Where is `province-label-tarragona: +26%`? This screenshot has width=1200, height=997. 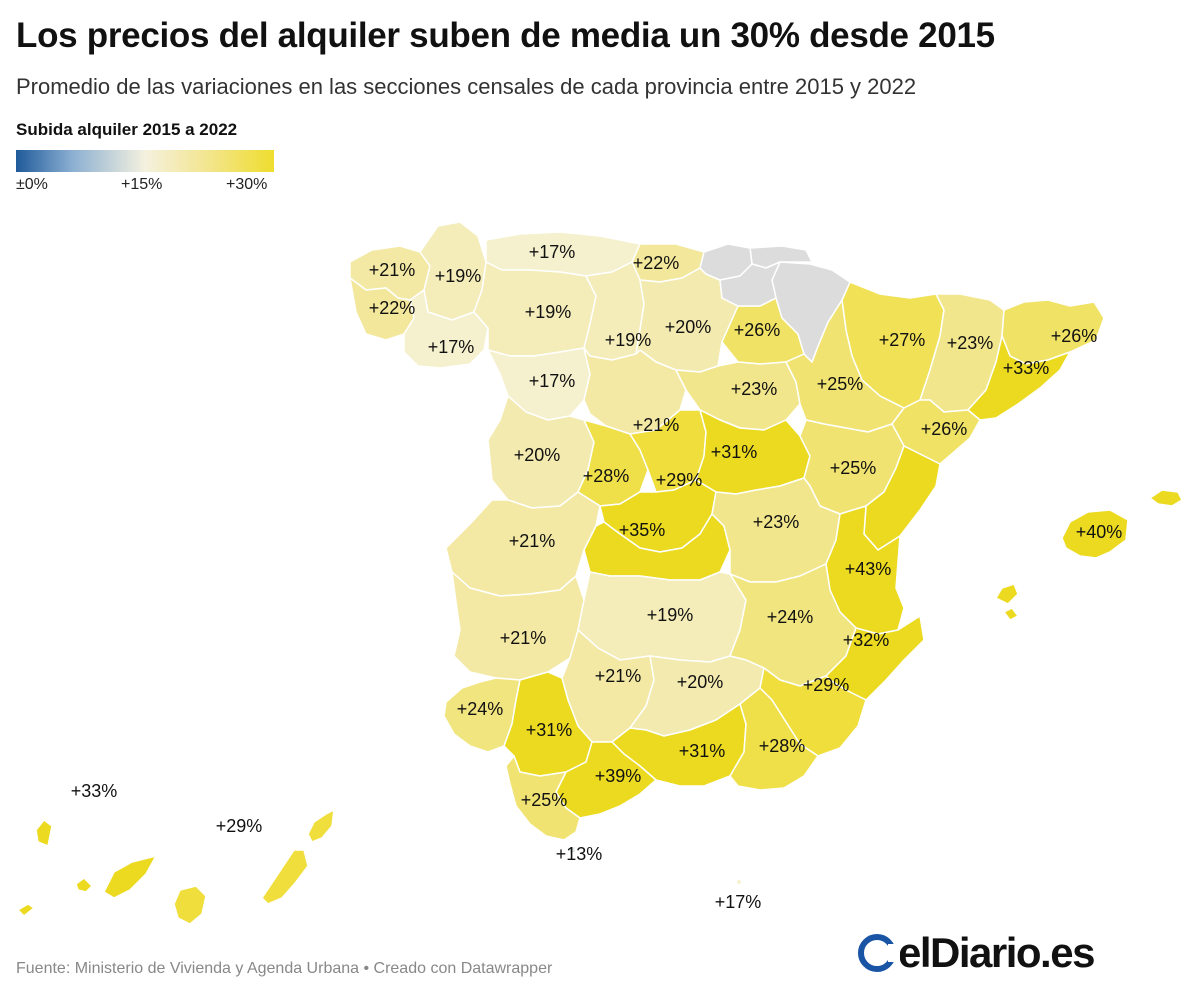
province-label-tarragona: +26% is located at coordinates (944, 429).